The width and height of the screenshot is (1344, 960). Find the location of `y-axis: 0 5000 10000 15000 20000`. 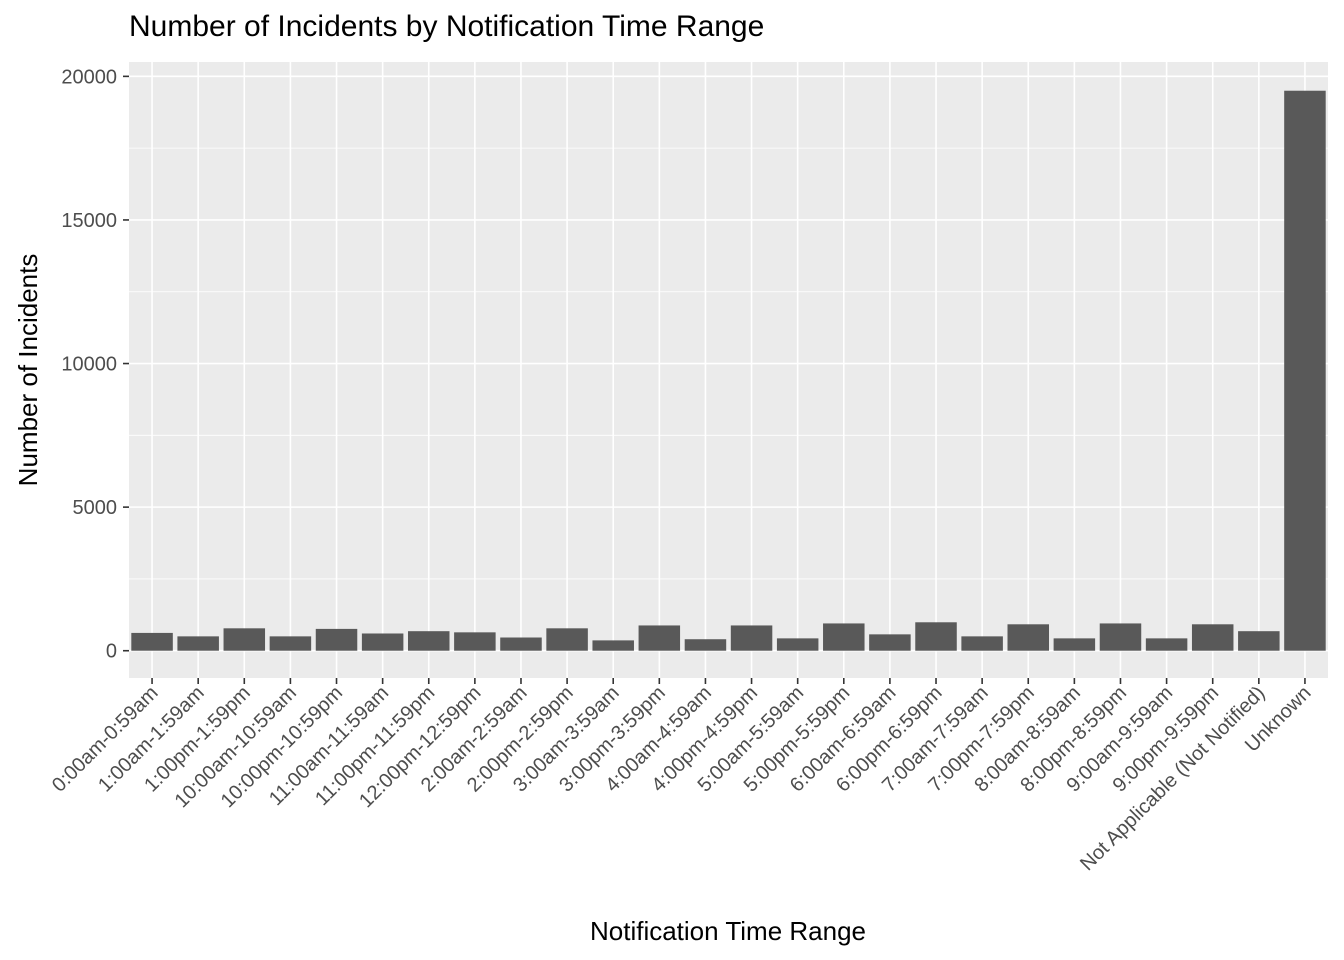

y-axis: 0 5000 10000 15000 20000 is located at coordinates (95, 364).